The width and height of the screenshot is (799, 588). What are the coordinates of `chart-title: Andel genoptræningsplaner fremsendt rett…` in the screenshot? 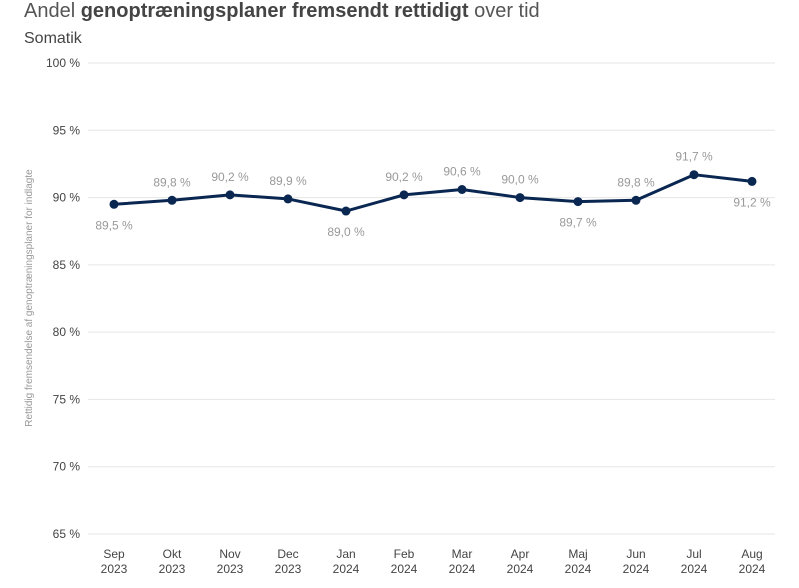 It's located at (282, 11).